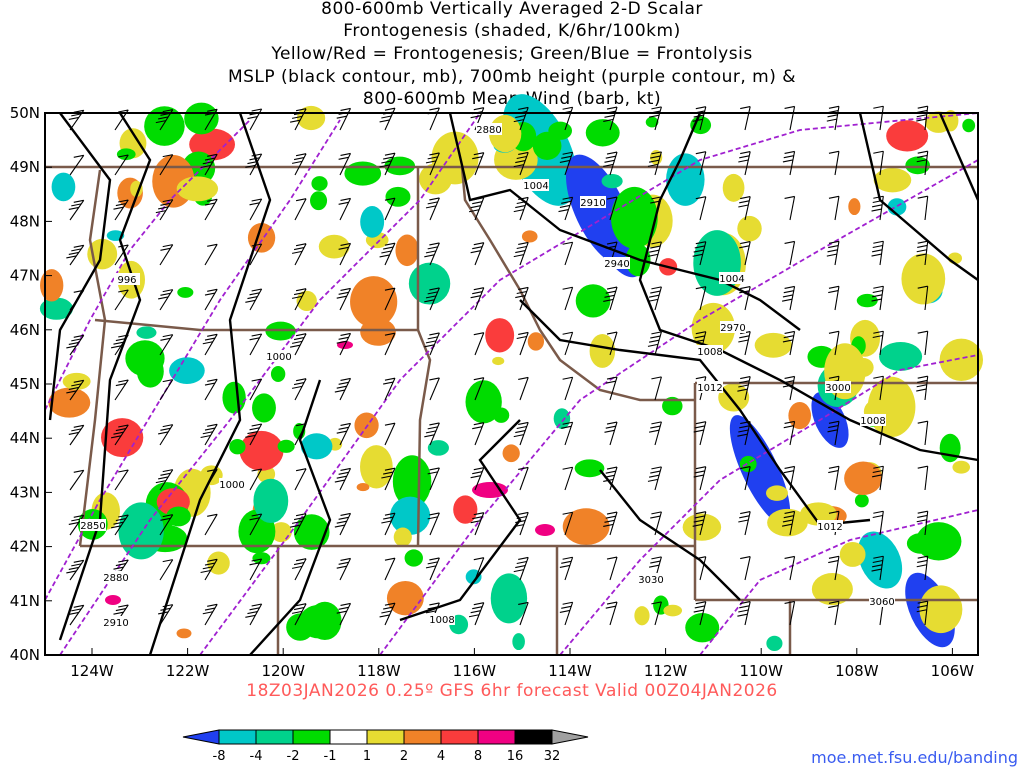 The height and width of the screenshot is (768, 1024). What do you see at coordinates (379, 671) in the screenshot?
I see `lon-label: 118W` at bounding box center [379, 671].